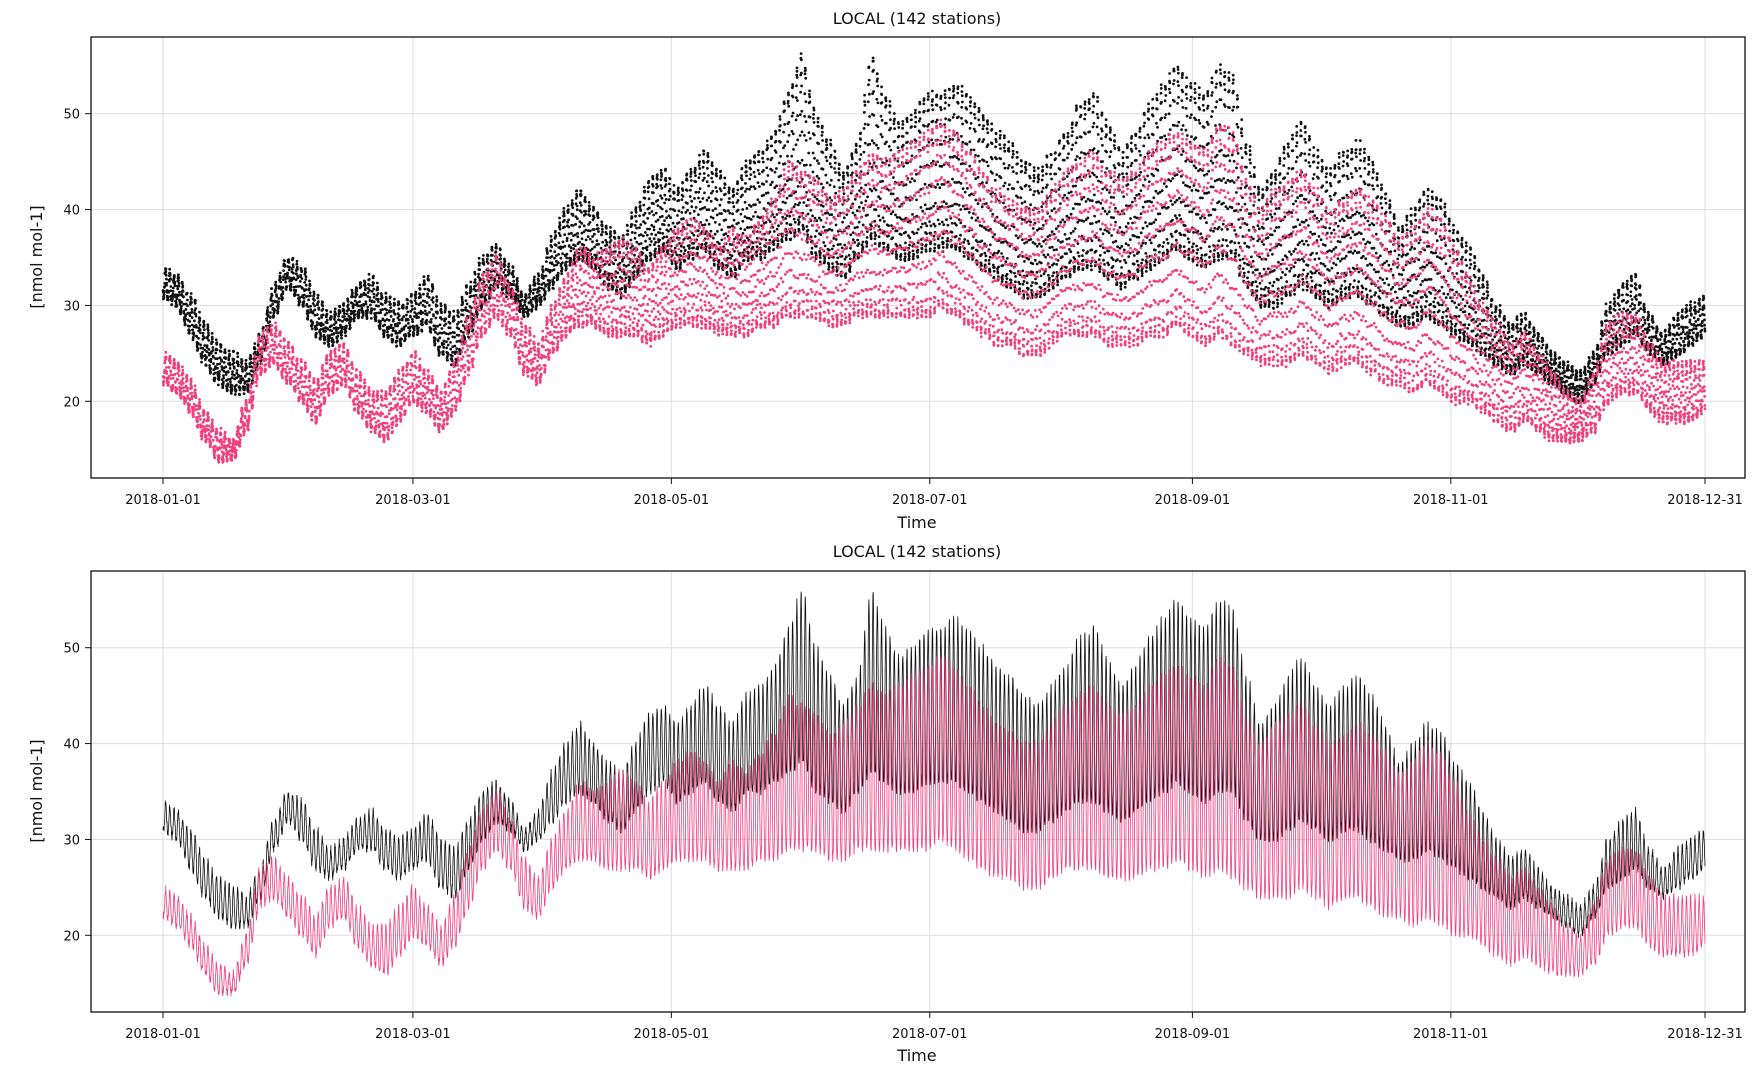  I want to click on scatter-y-axis-label: [nmol mol-1], so click(36, 256).